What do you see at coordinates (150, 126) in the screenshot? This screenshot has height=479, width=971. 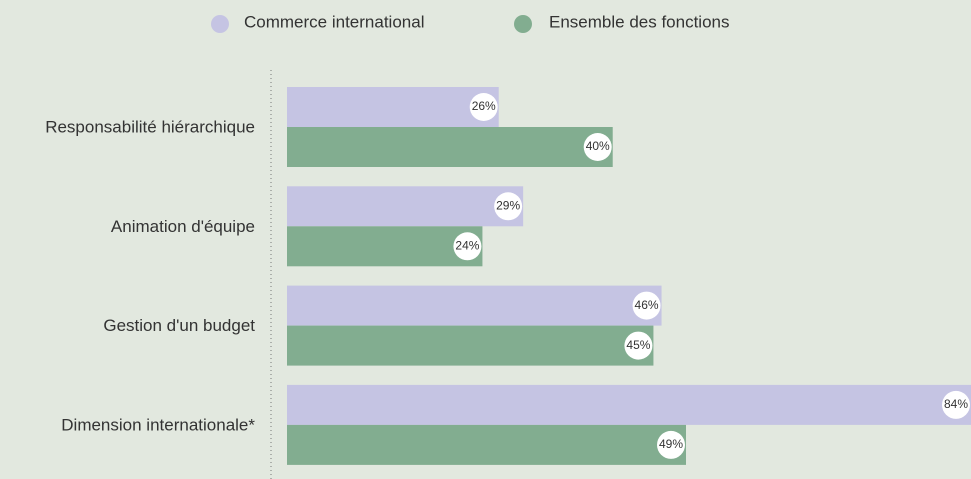 I see `category-label: Responsabilité hiérarchique` at bounding box center [150, 126].